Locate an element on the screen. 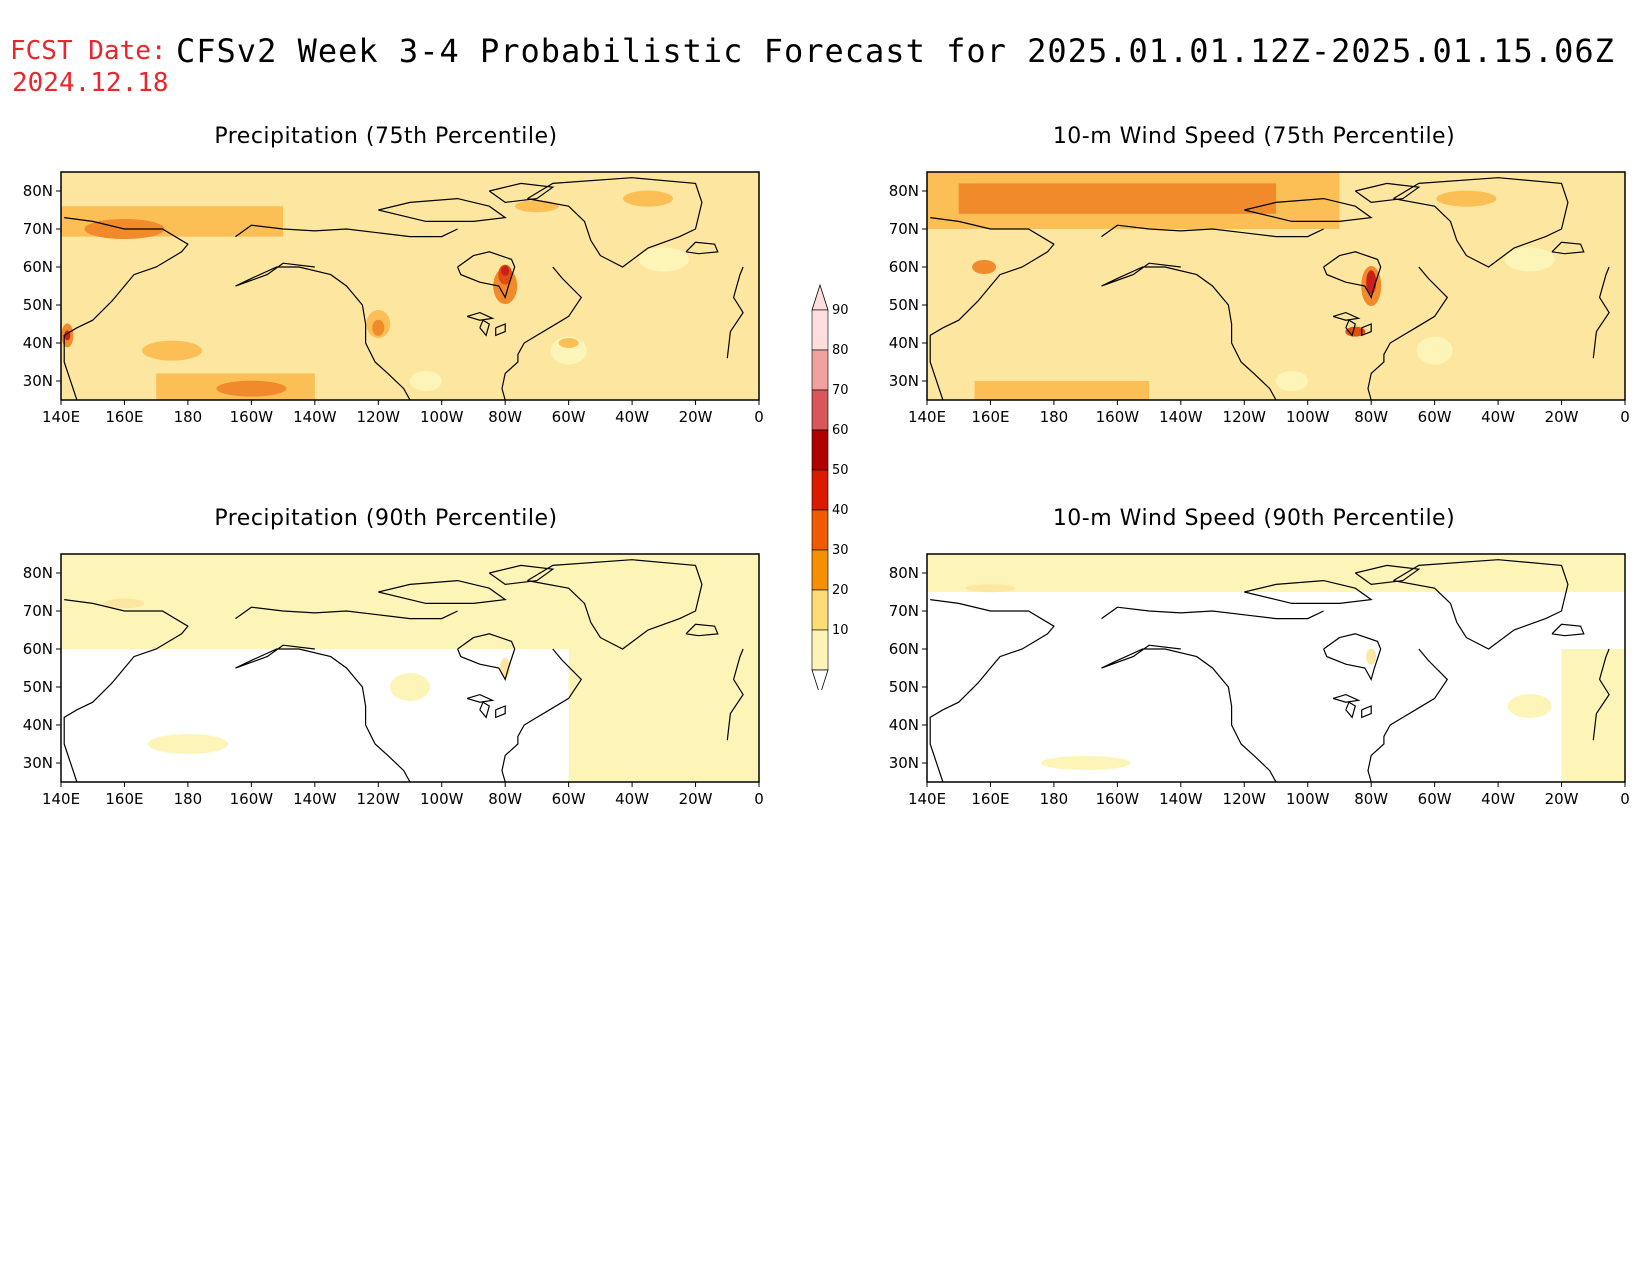 The image size is (1650, 1275). forecast-date-label: FCST Date: is located at coordinates (88, 51).